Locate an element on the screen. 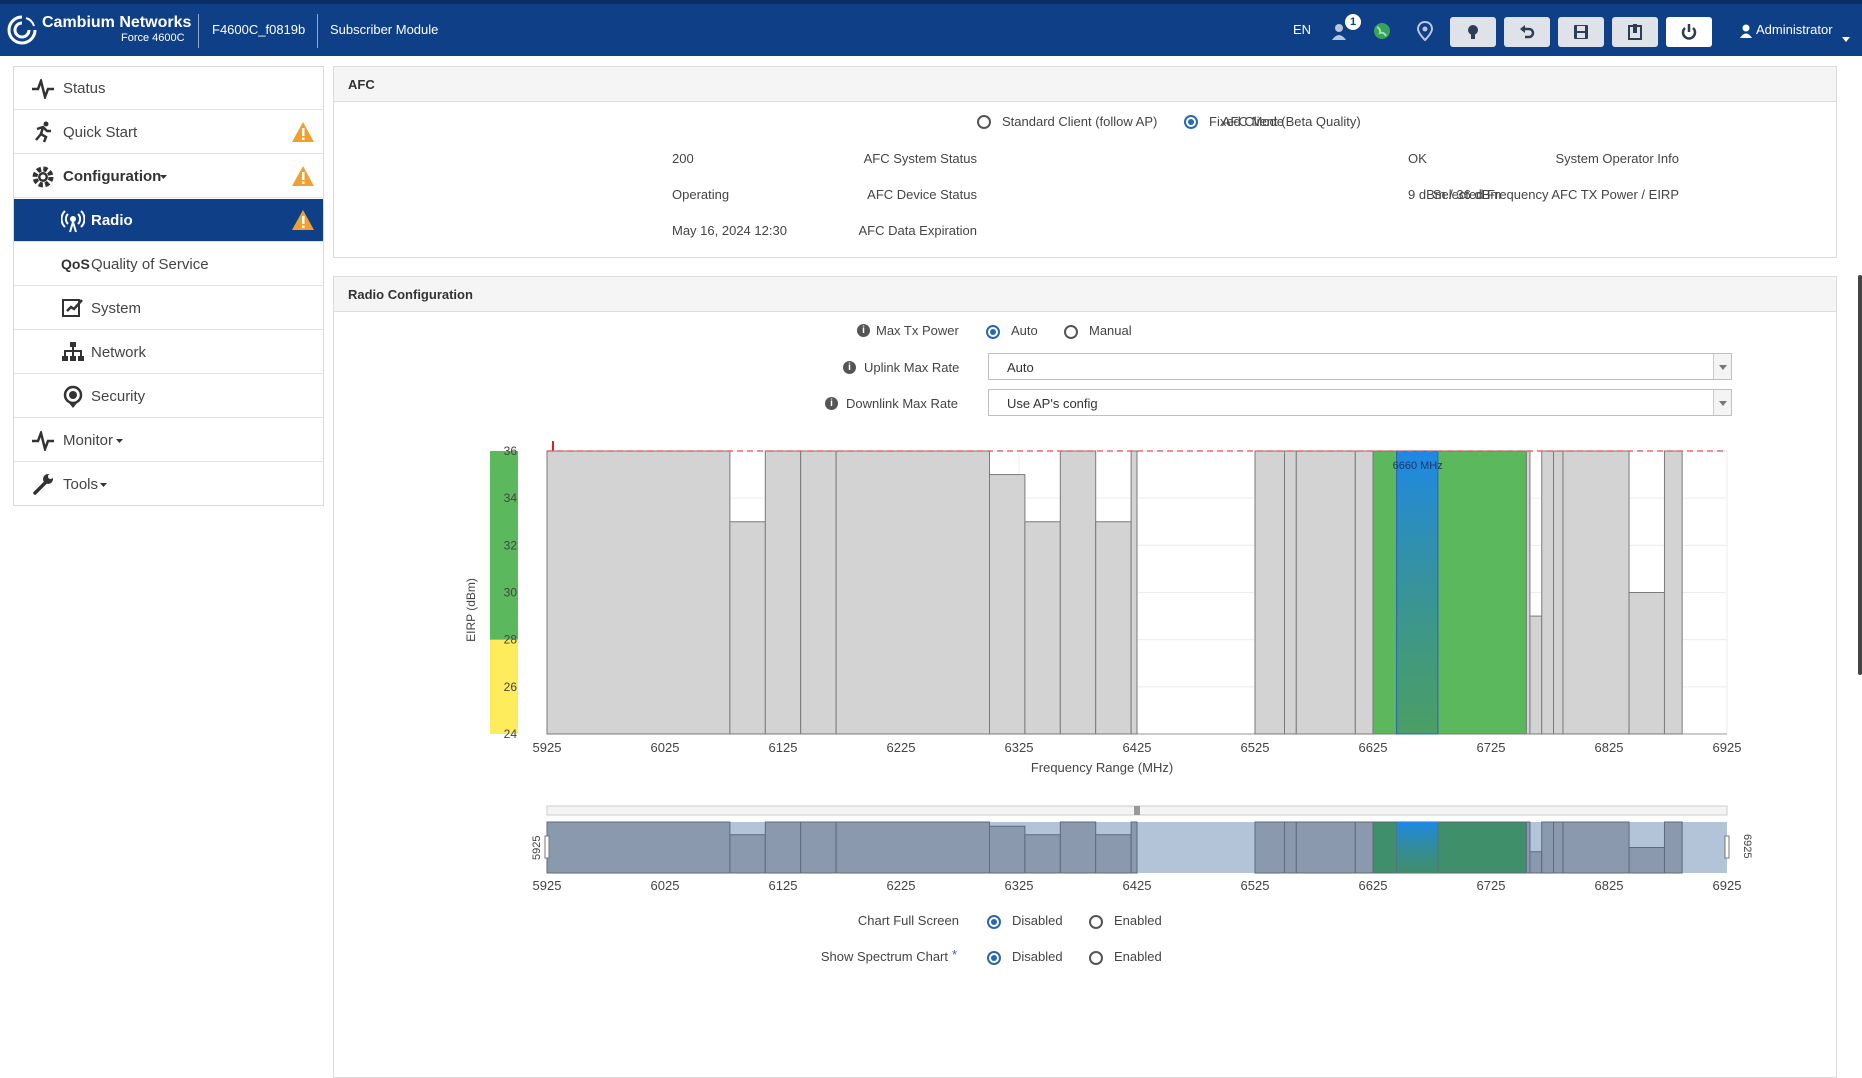 This screenshot has height=1078, width=1862. x-tick-label: 6225 is located at coordinates (901, 747).